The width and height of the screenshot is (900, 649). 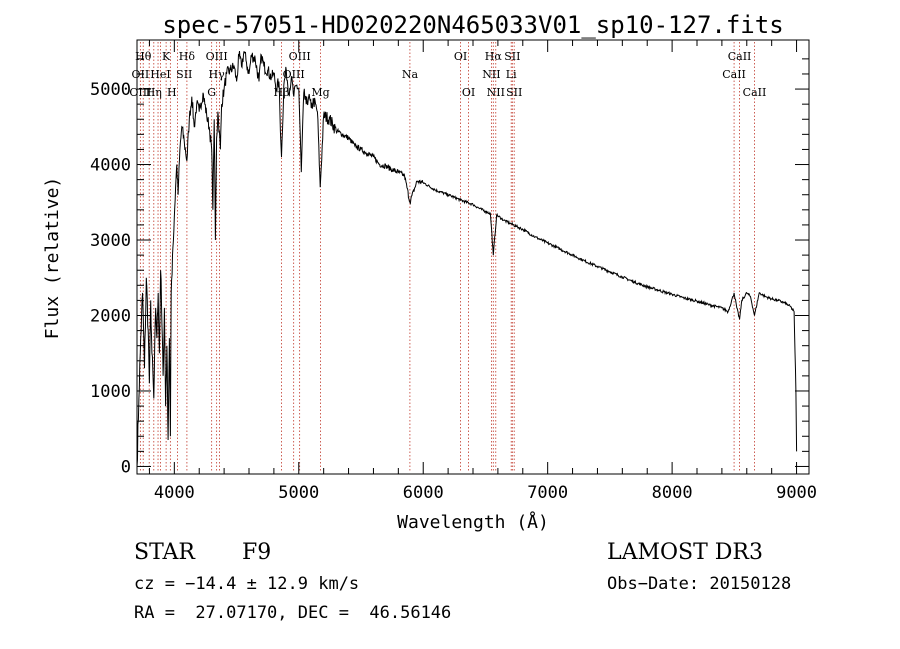 What do you see at coordinates (685, 552) in the screenshot?
I see `survey-name: LAMOST DR3` at bounding box center [685, 552].